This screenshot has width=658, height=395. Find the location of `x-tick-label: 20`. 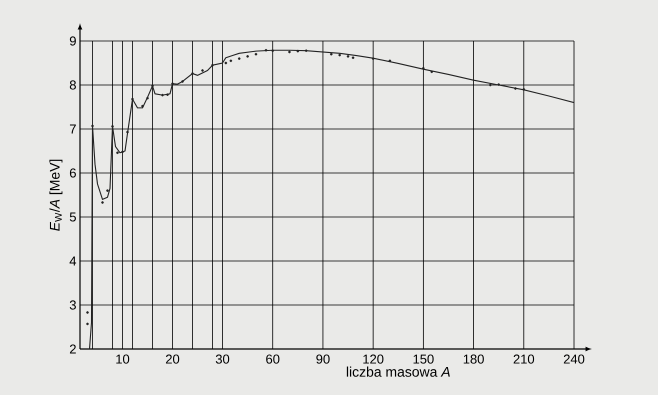

x-tick-label: 20 is located at coordinates (173, 359).